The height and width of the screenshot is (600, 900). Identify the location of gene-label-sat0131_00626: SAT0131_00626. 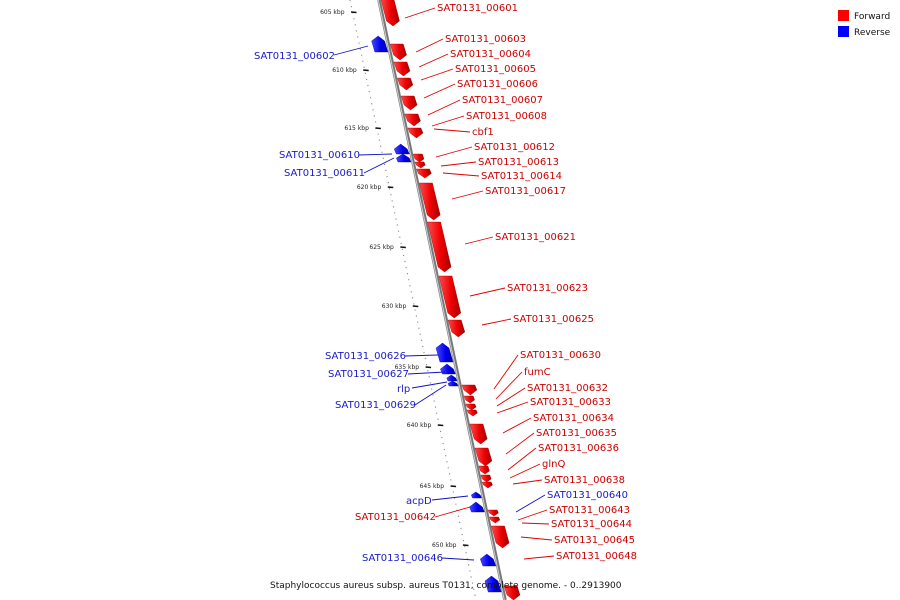
(365, 356).